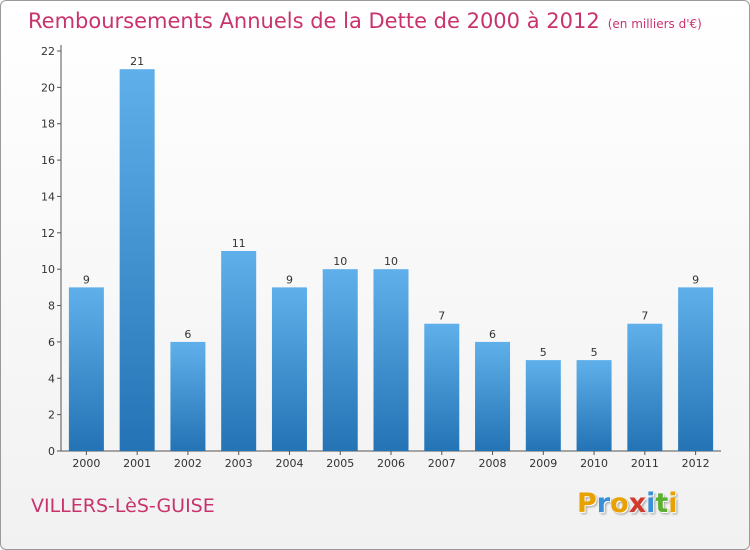 This screenshot has width=750, height=550. I want to click on logo-letter: t, so click(662, 503).